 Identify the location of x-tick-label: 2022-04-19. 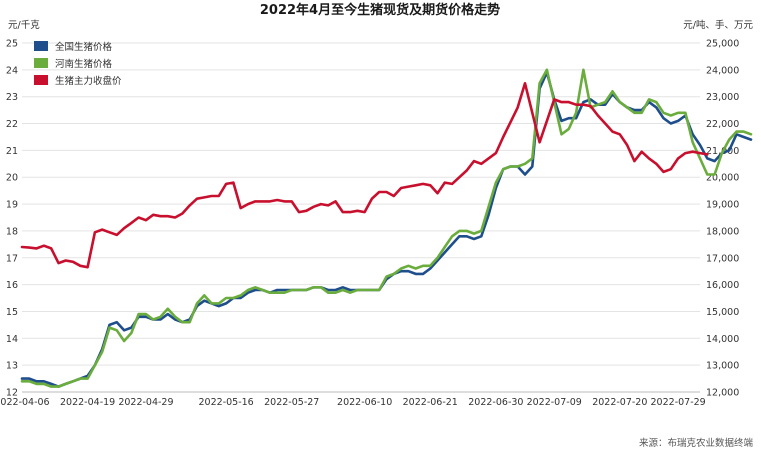
(87, 402).